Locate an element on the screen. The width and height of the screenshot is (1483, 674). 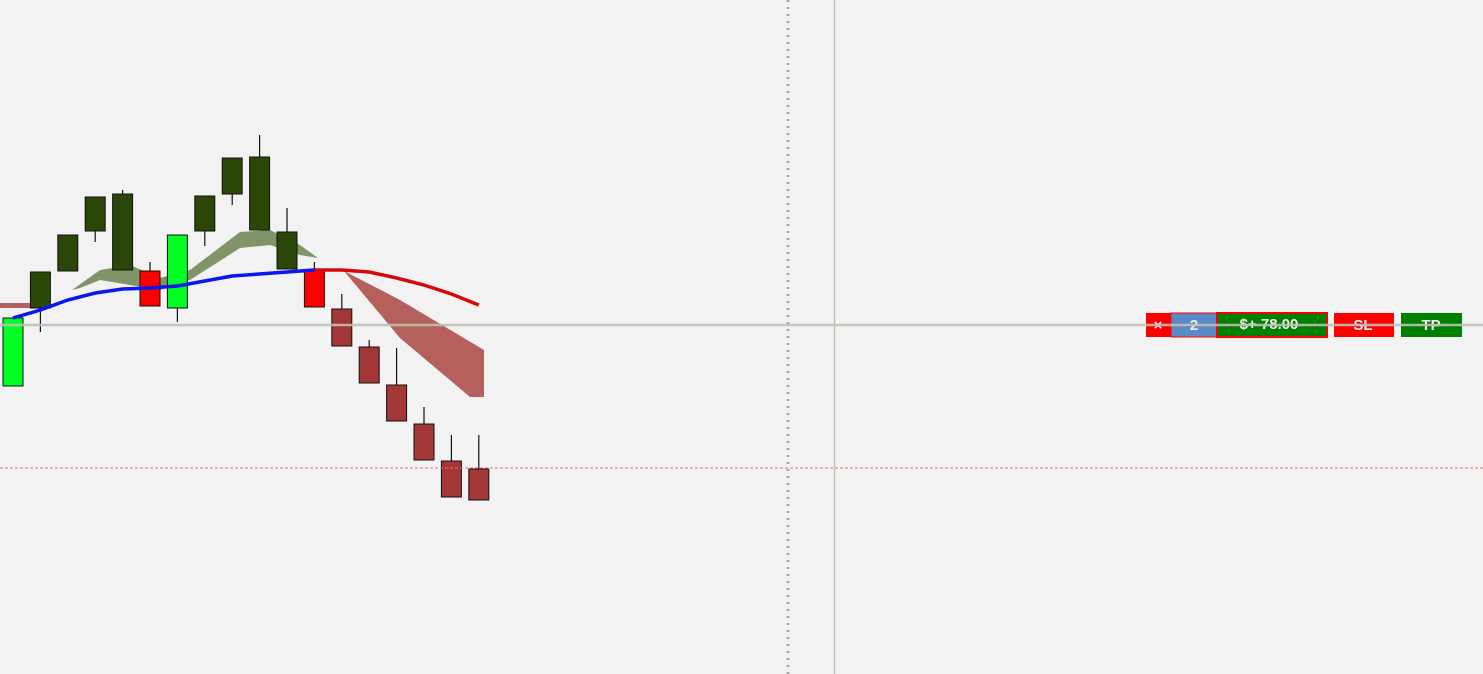
cloud-band is located at coordinates (195, 260).